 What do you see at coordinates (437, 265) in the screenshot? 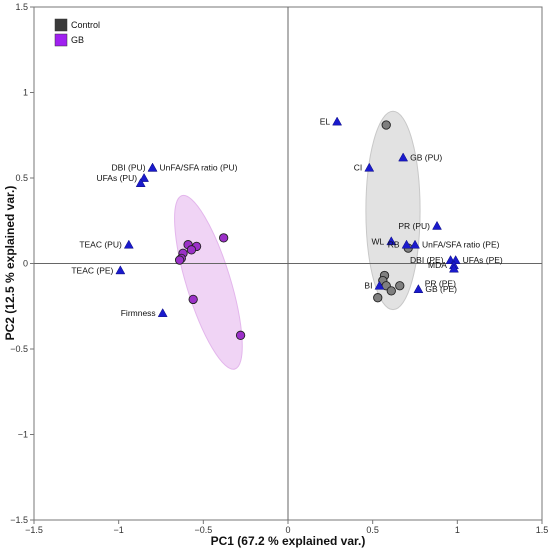
I see `variable-label: MDA` at bounding box center [437, 265].